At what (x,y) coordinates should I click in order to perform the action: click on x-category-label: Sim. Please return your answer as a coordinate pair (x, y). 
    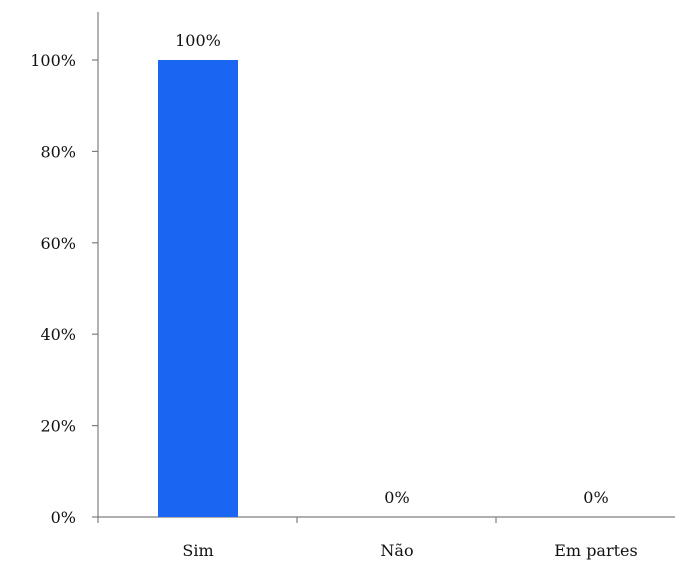
    Looking at the image, I should click on (197, 550).